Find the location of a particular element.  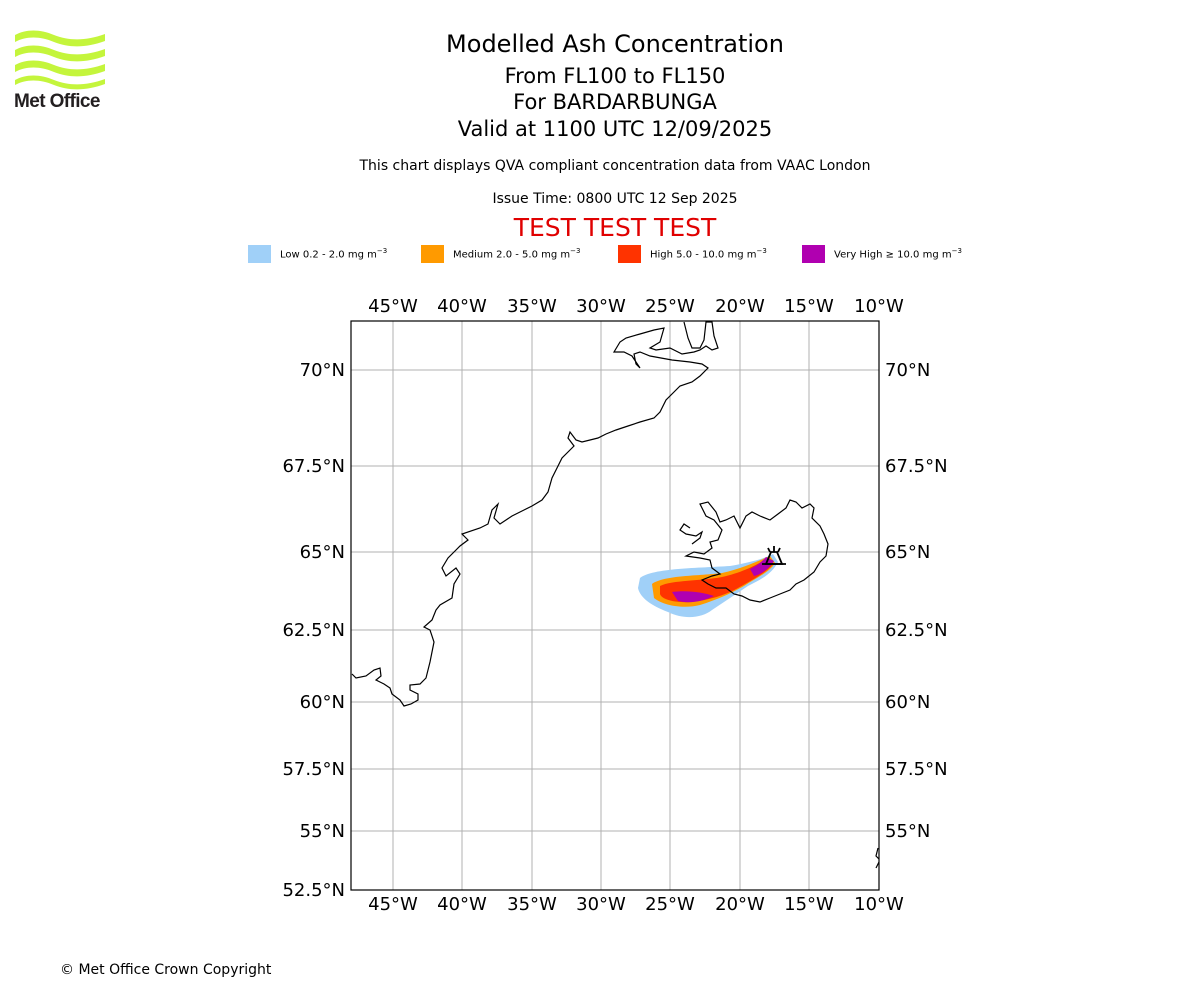

ash-area-high is located at coordinates (716, 580).